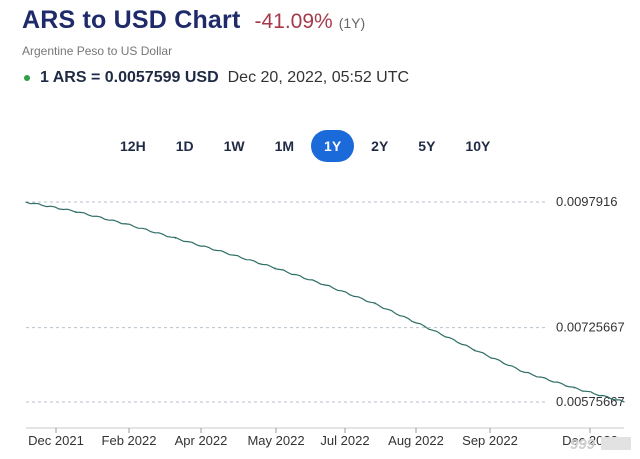 This screenshot has width=640, height=459. Describe the element at coordinates (129, 440) in the screenshot. I see `x-tick-label: Feb 2022` at that location.